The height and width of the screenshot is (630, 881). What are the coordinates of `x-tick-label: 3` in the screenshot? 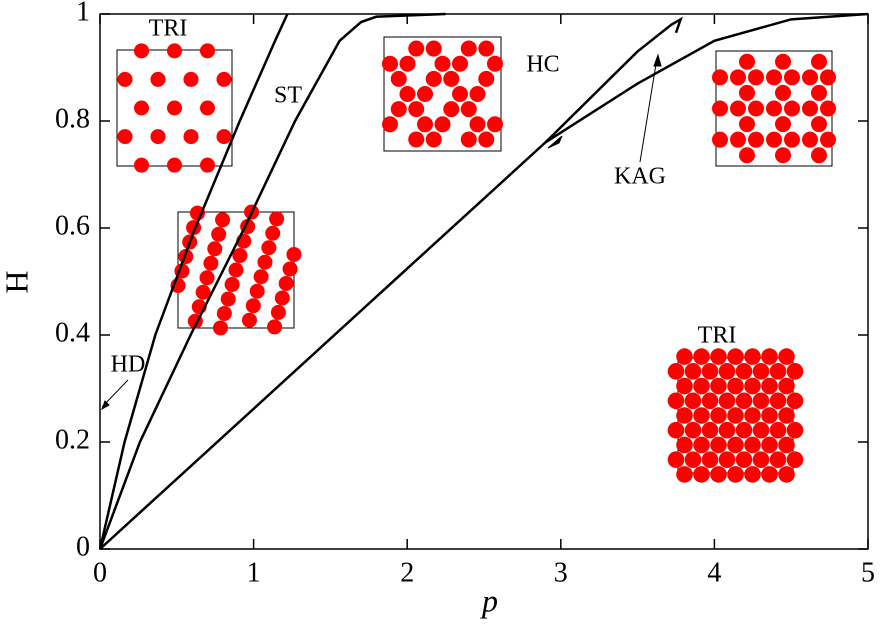 It's located at (561, 572).